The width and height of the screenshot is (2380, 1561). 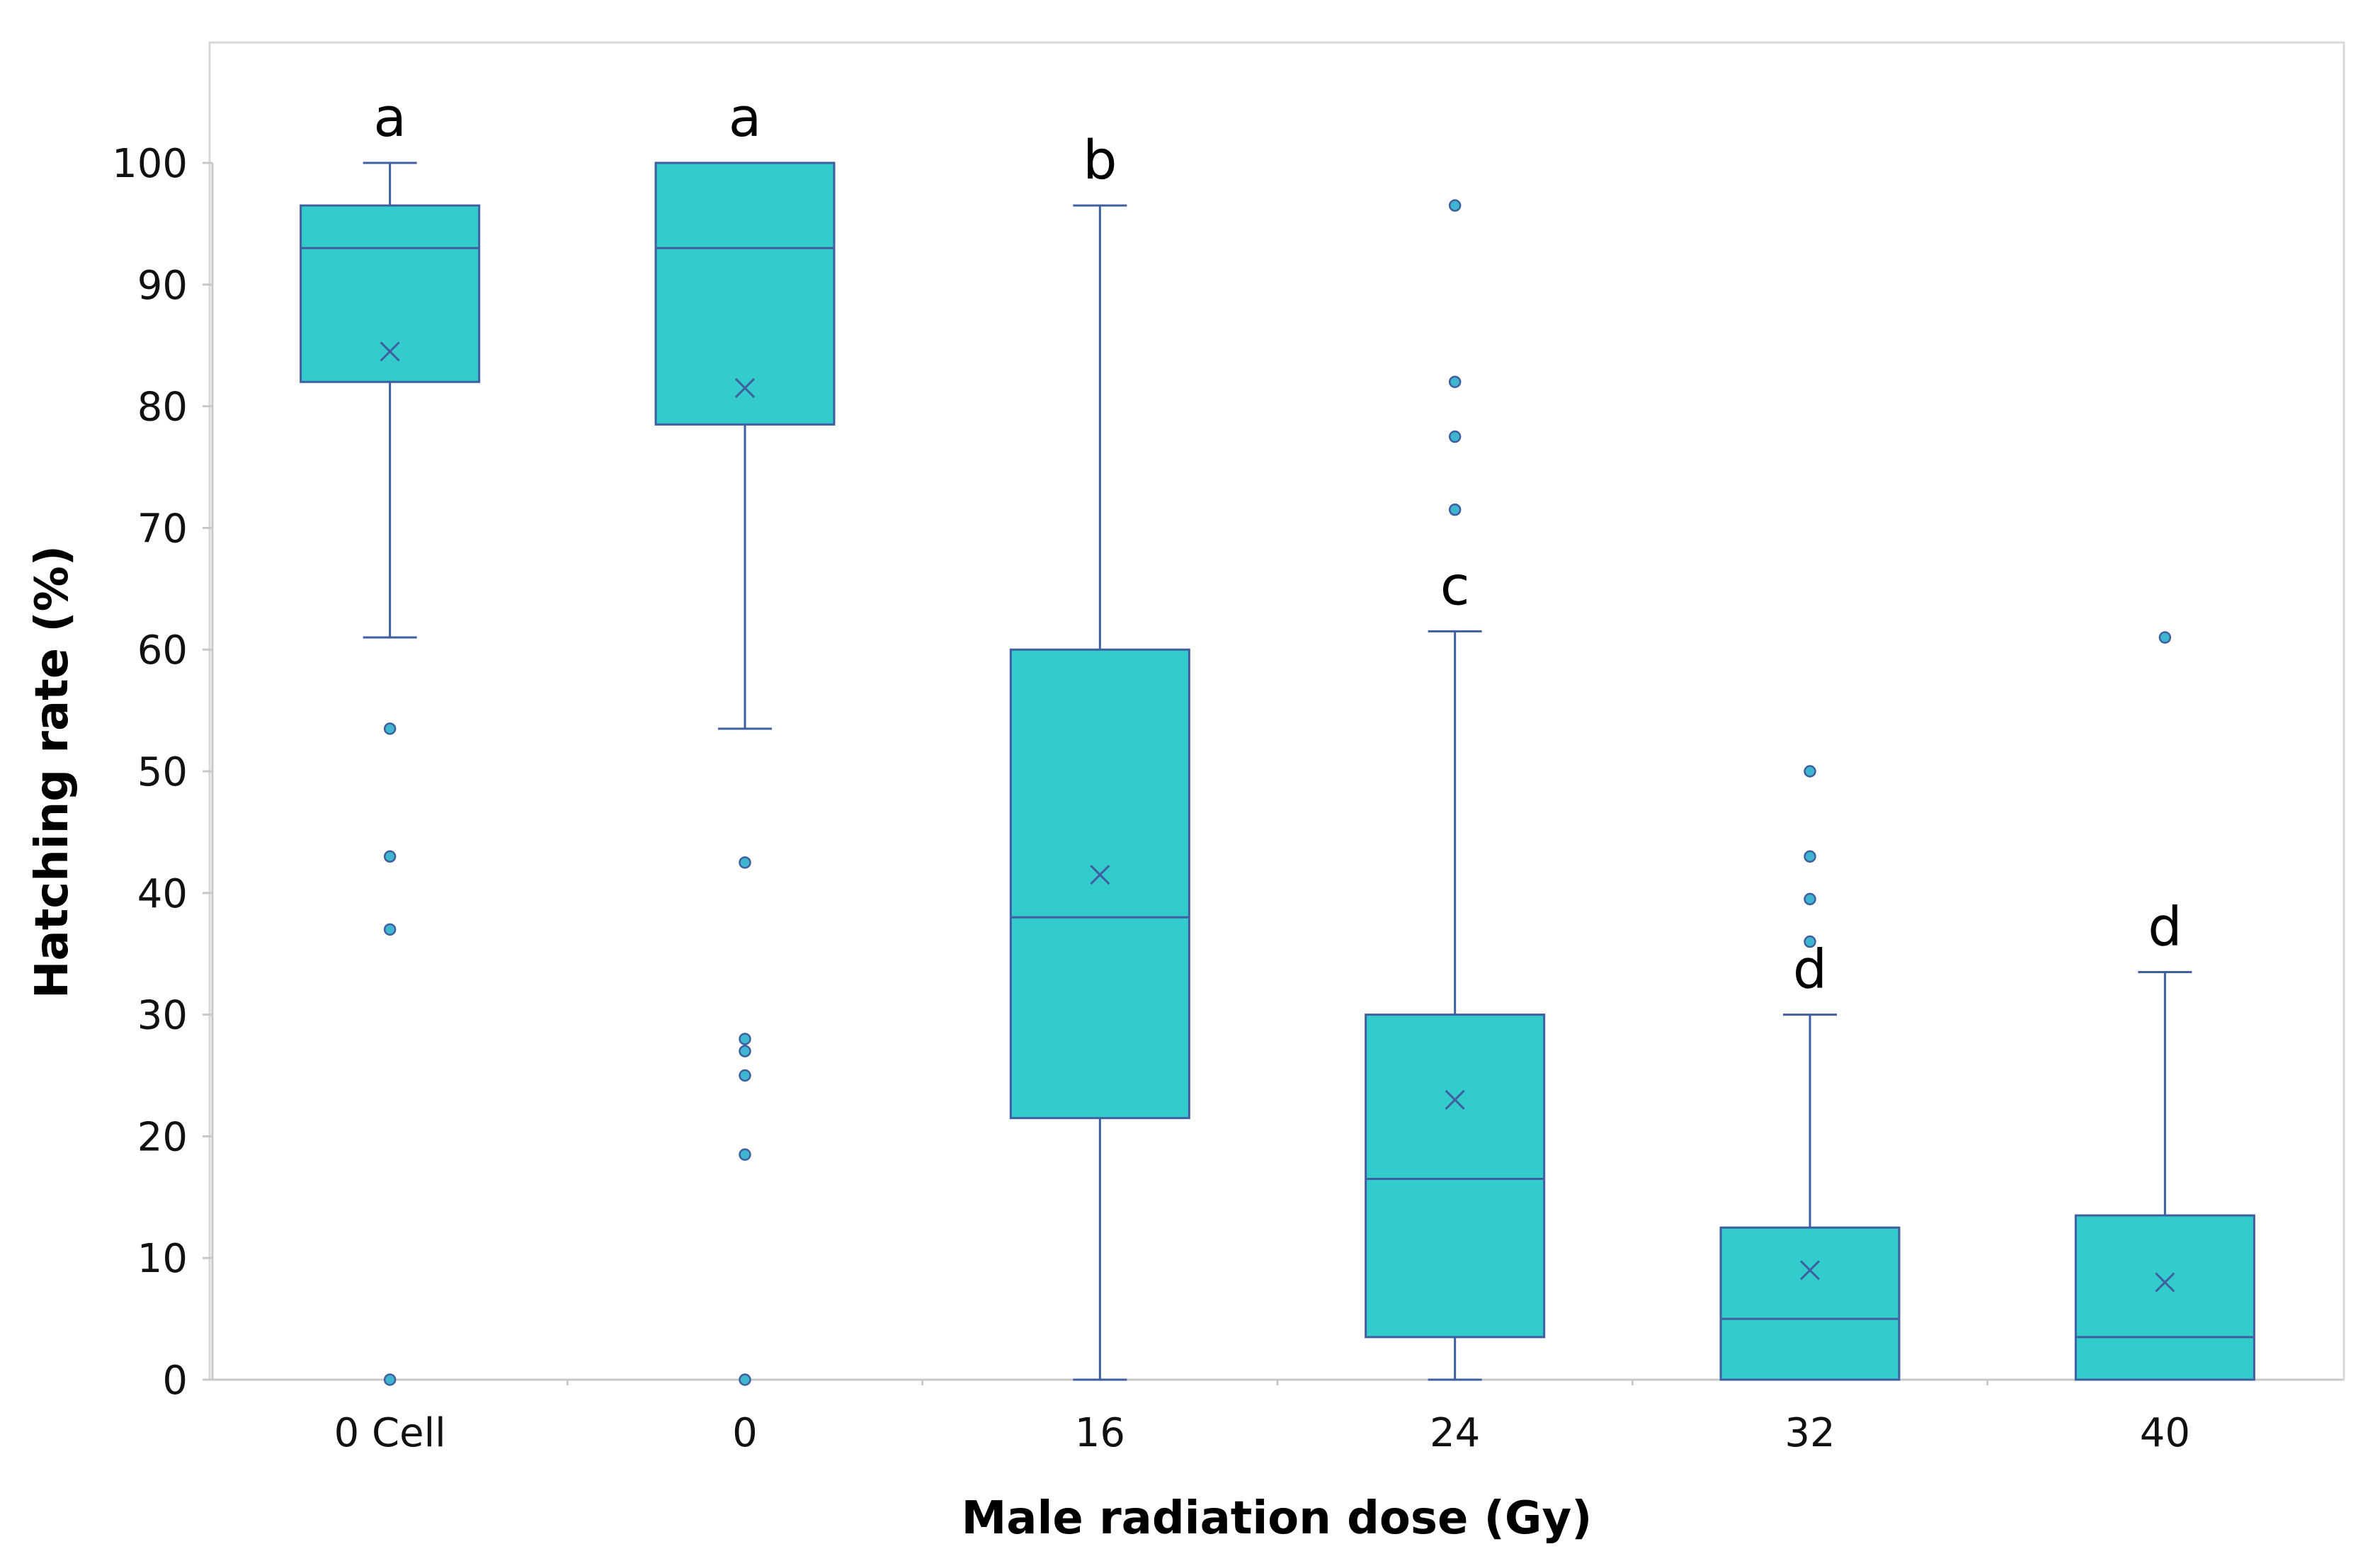 I want to click on box-6-significance-letter: d, so click(x=2165, y=926).